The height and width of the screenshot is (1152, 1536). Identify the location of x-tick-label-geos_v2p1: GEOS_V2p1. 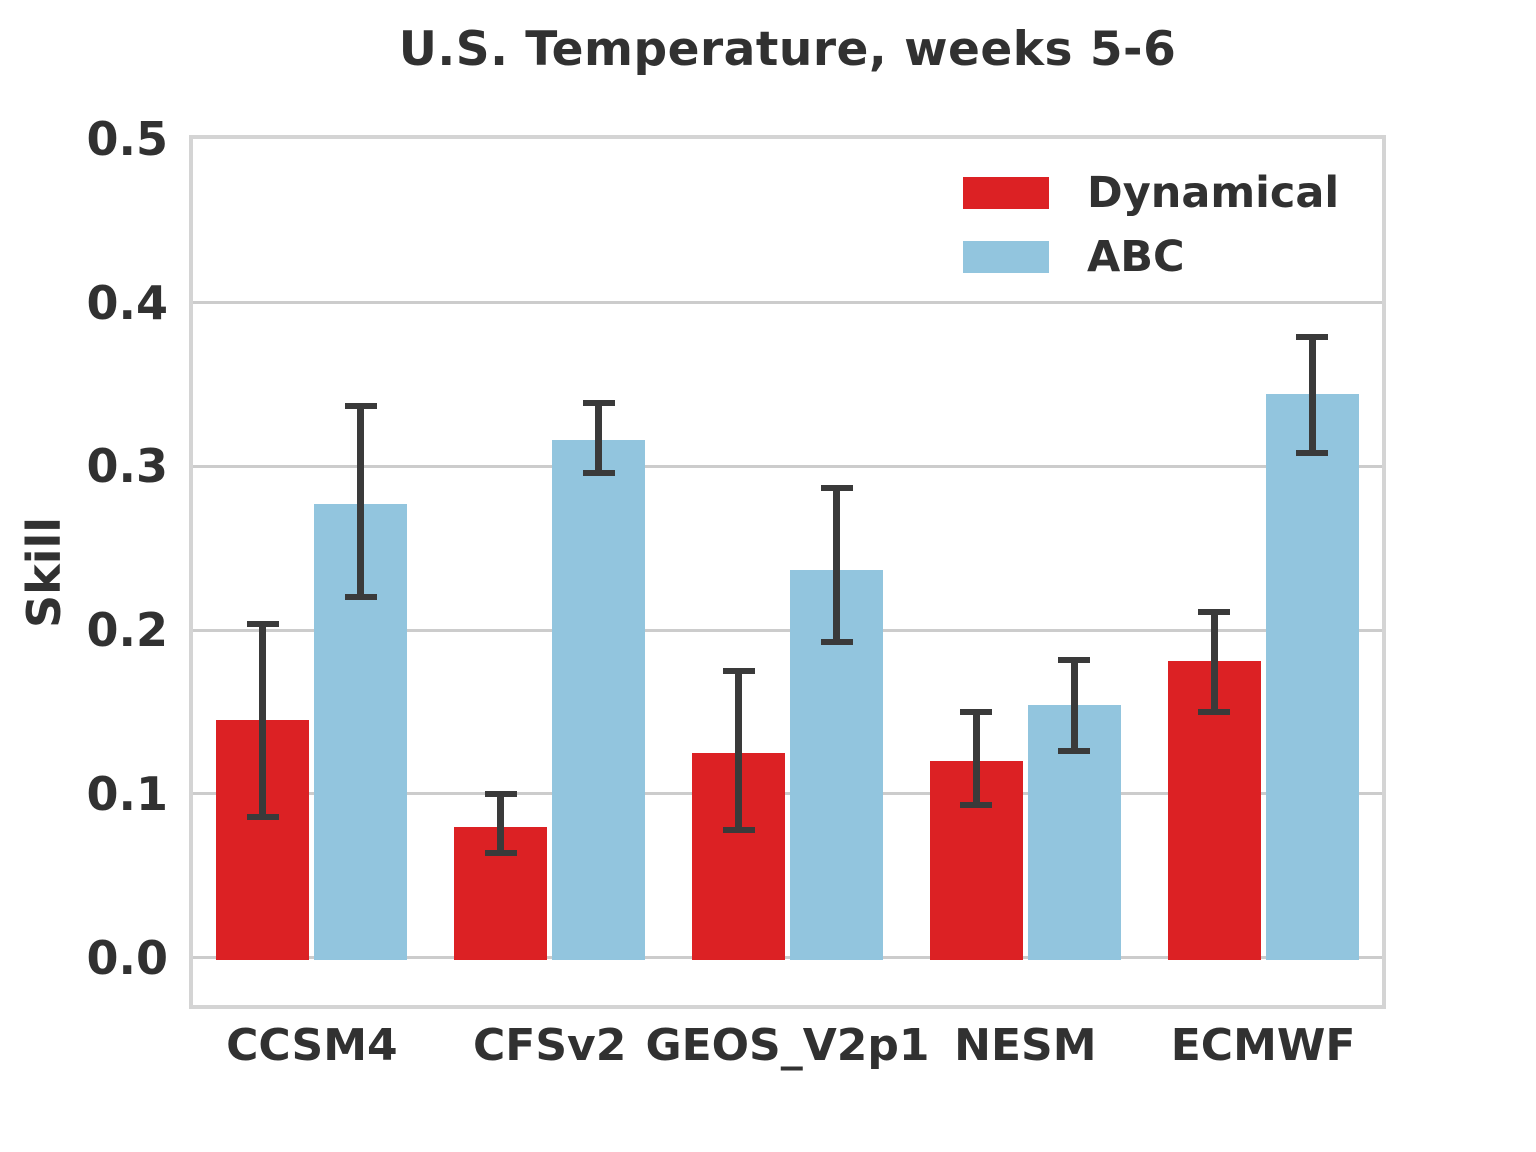
(787, 1045).